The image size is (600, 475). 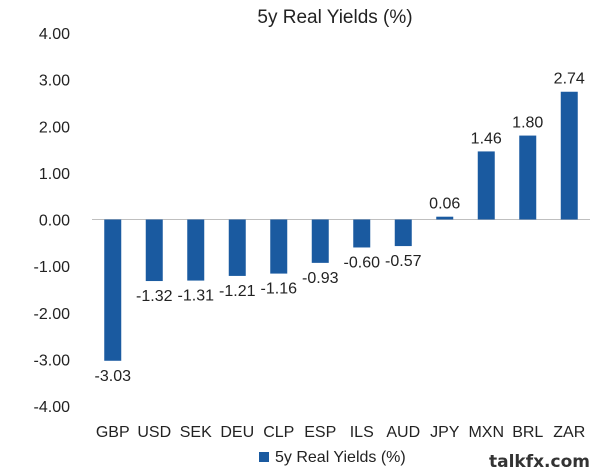 I want to click on category-label: AUD, so click(x=403, y=432).